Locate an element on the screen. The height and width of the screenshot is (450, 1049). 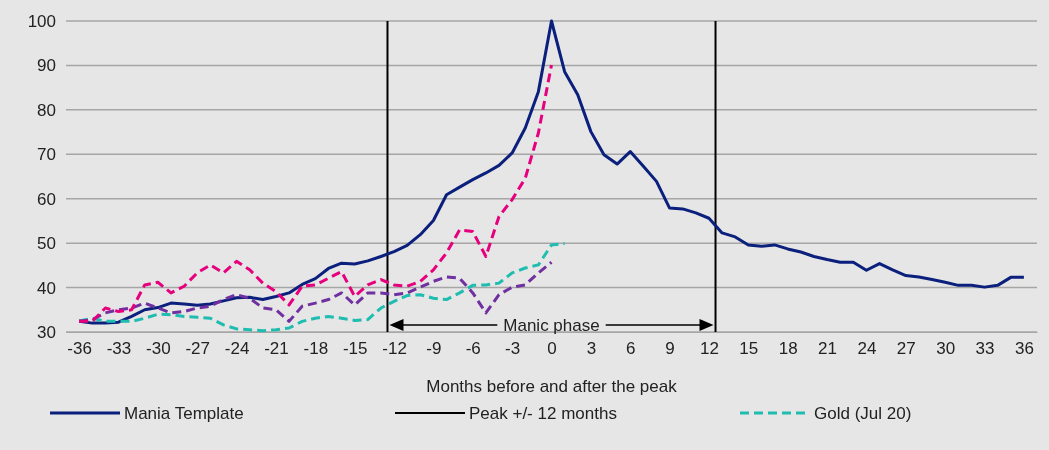
y-tick-label: 90 is located at coordinates (46, 66).